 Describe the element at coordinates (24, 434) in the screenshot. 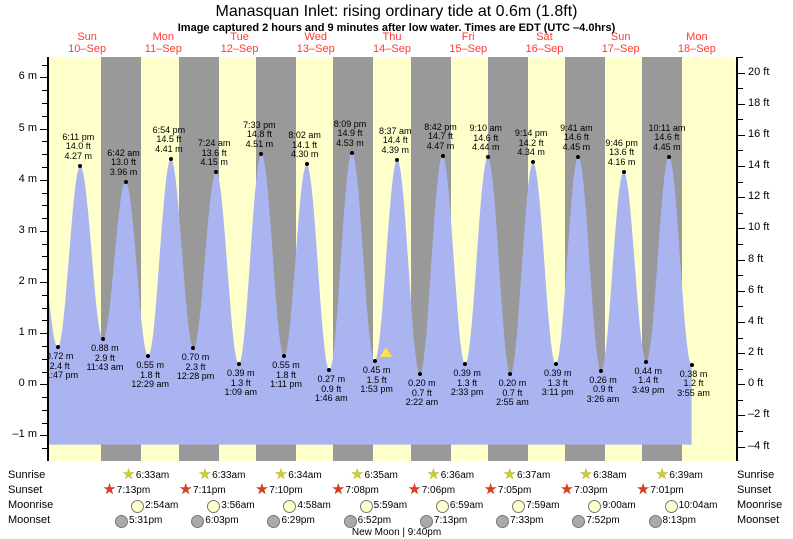

I see `left-tick-label-7: –1 m` at that location.